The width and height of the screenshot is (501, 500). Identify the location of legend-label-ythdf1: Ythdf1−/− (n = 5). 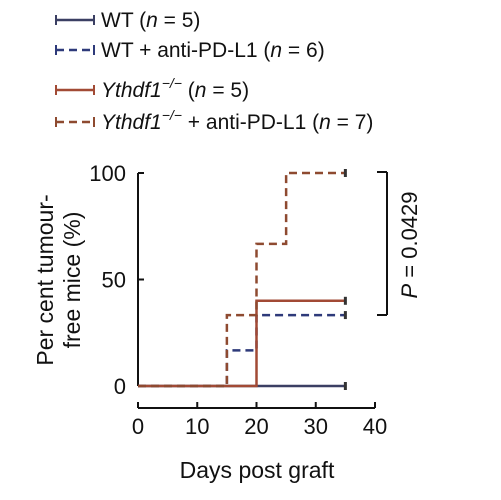
(175, 88).